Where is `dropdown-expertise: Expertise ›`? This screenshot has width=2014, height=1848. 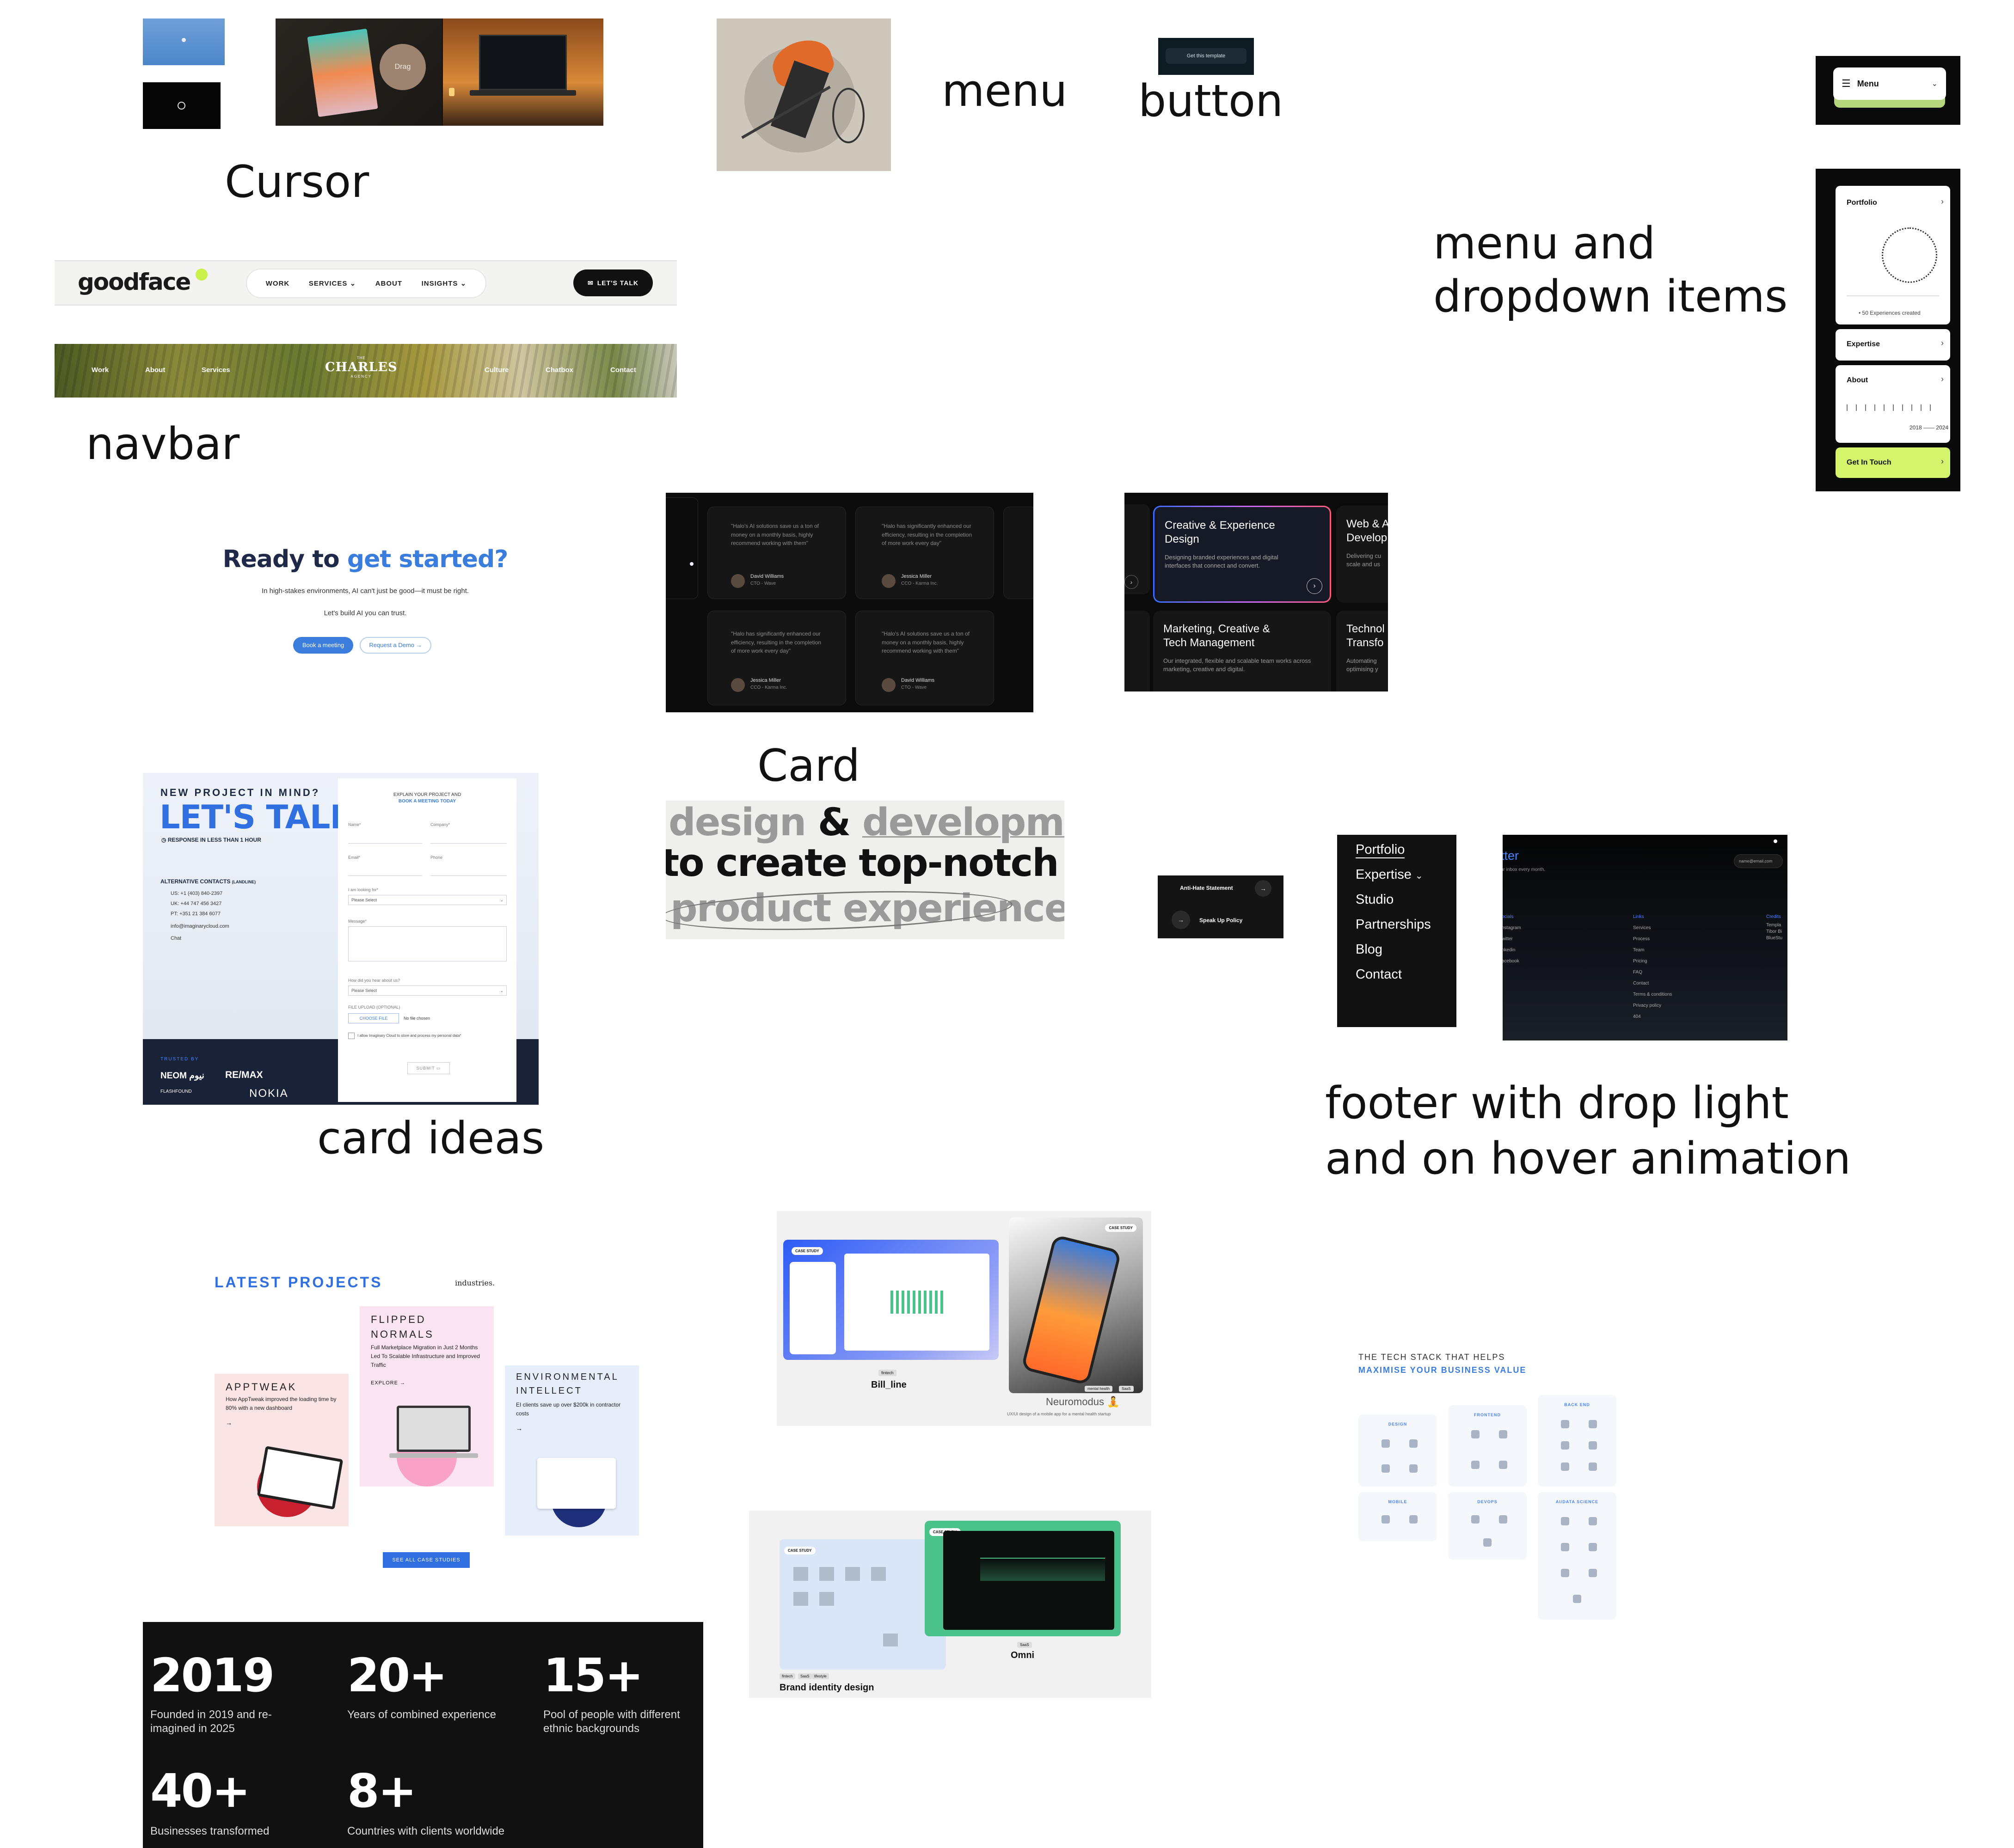 dropdown-expertise: Expertise › is located at coordinates (1893, 345).